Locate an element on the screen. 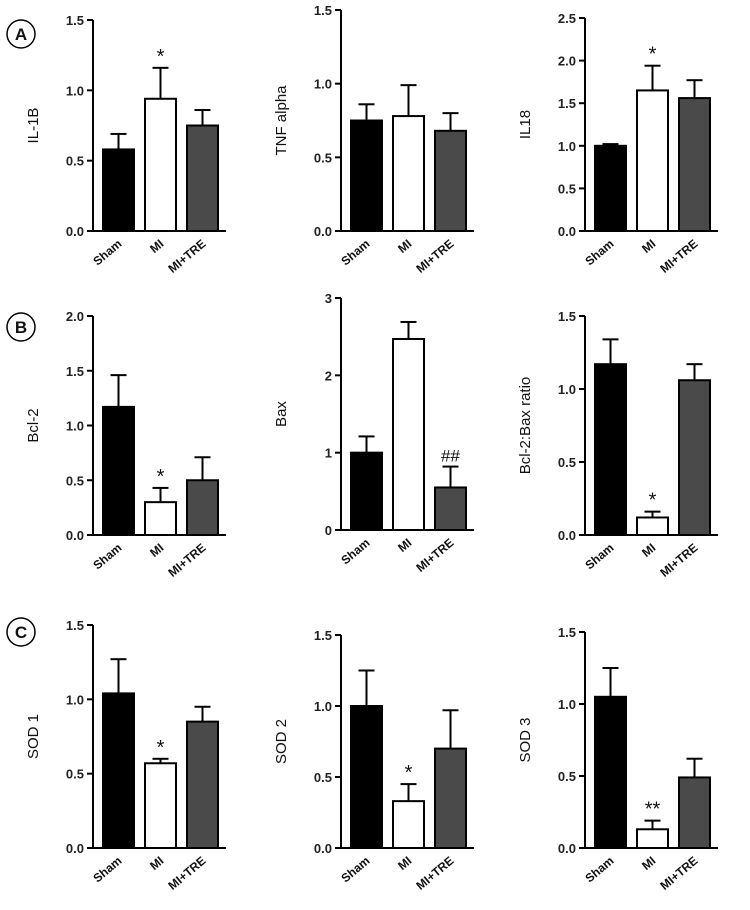 The width and height of the screenshot is (750, 910). panel-letter-c: C is located at coordinates (21, 632).